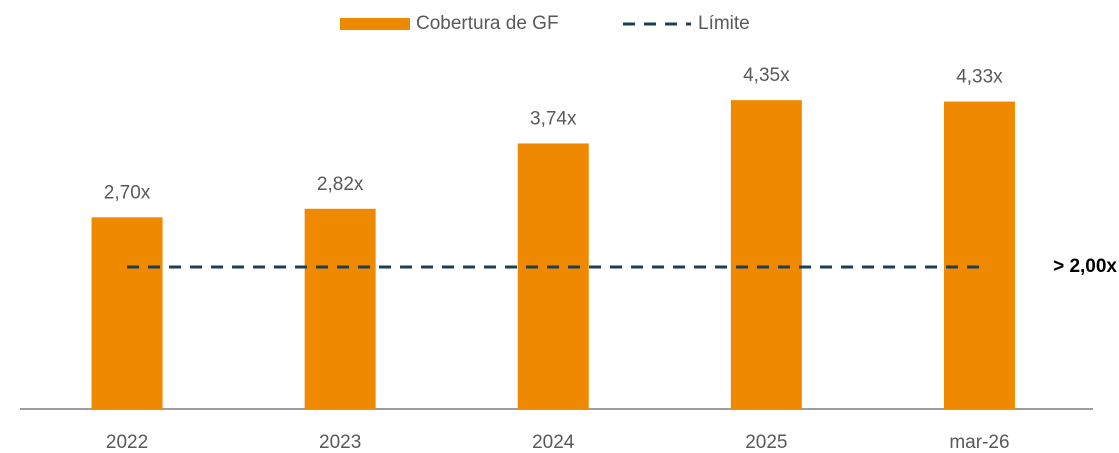 The width and height of the screenshot is (1119, 453). What do you see at coordinates (979, 77) in the screenshot?
I see `data-label: 4,33x` at bounding box center [979, 77].